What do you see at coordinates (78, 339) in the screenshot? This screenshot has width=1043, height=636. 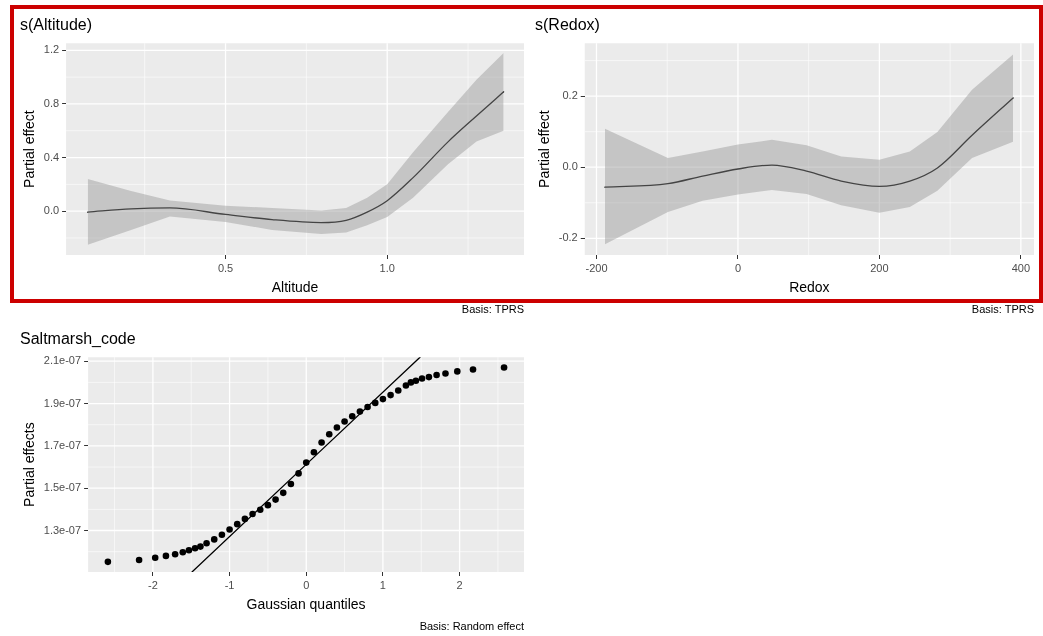 I see `chart-title: Saltmarsh_code` at bounding box center [78, 339].